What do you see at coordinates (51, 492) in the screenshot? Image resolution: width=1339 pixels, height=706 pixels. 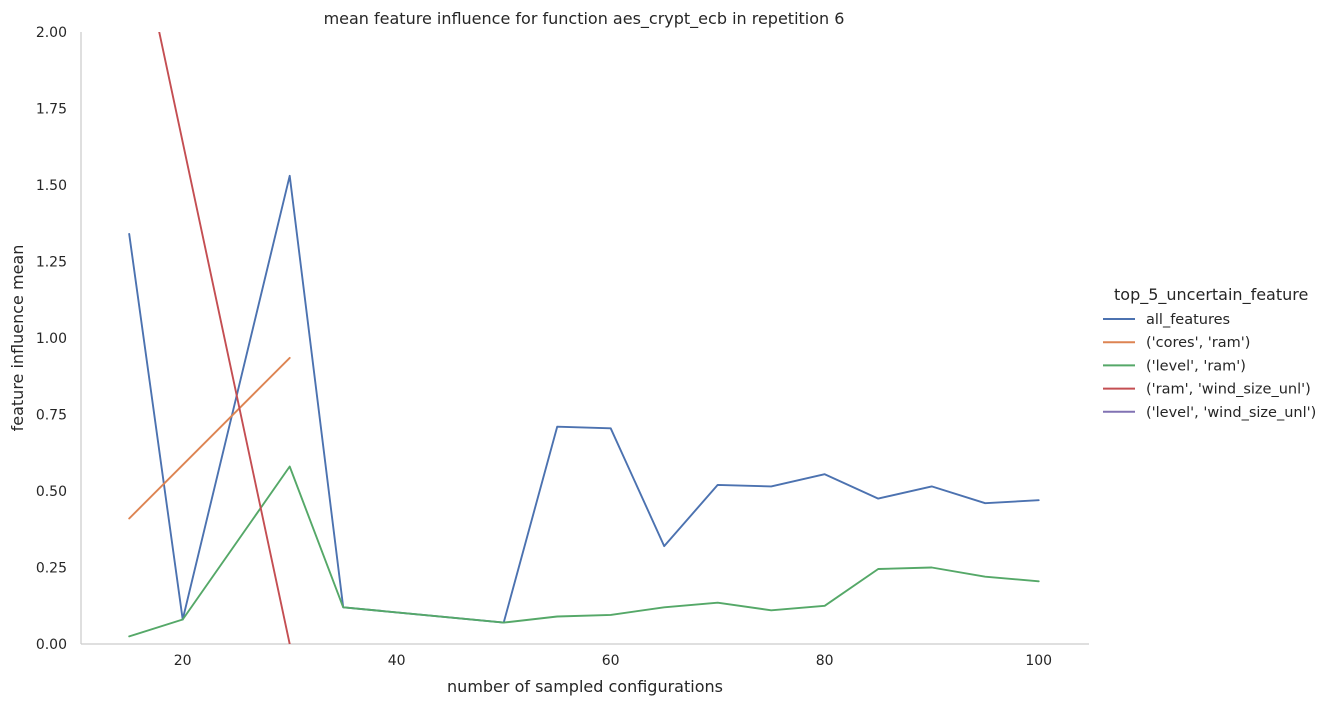 I see `y-tick-label: 0.50` at bounding box center [51, 492].